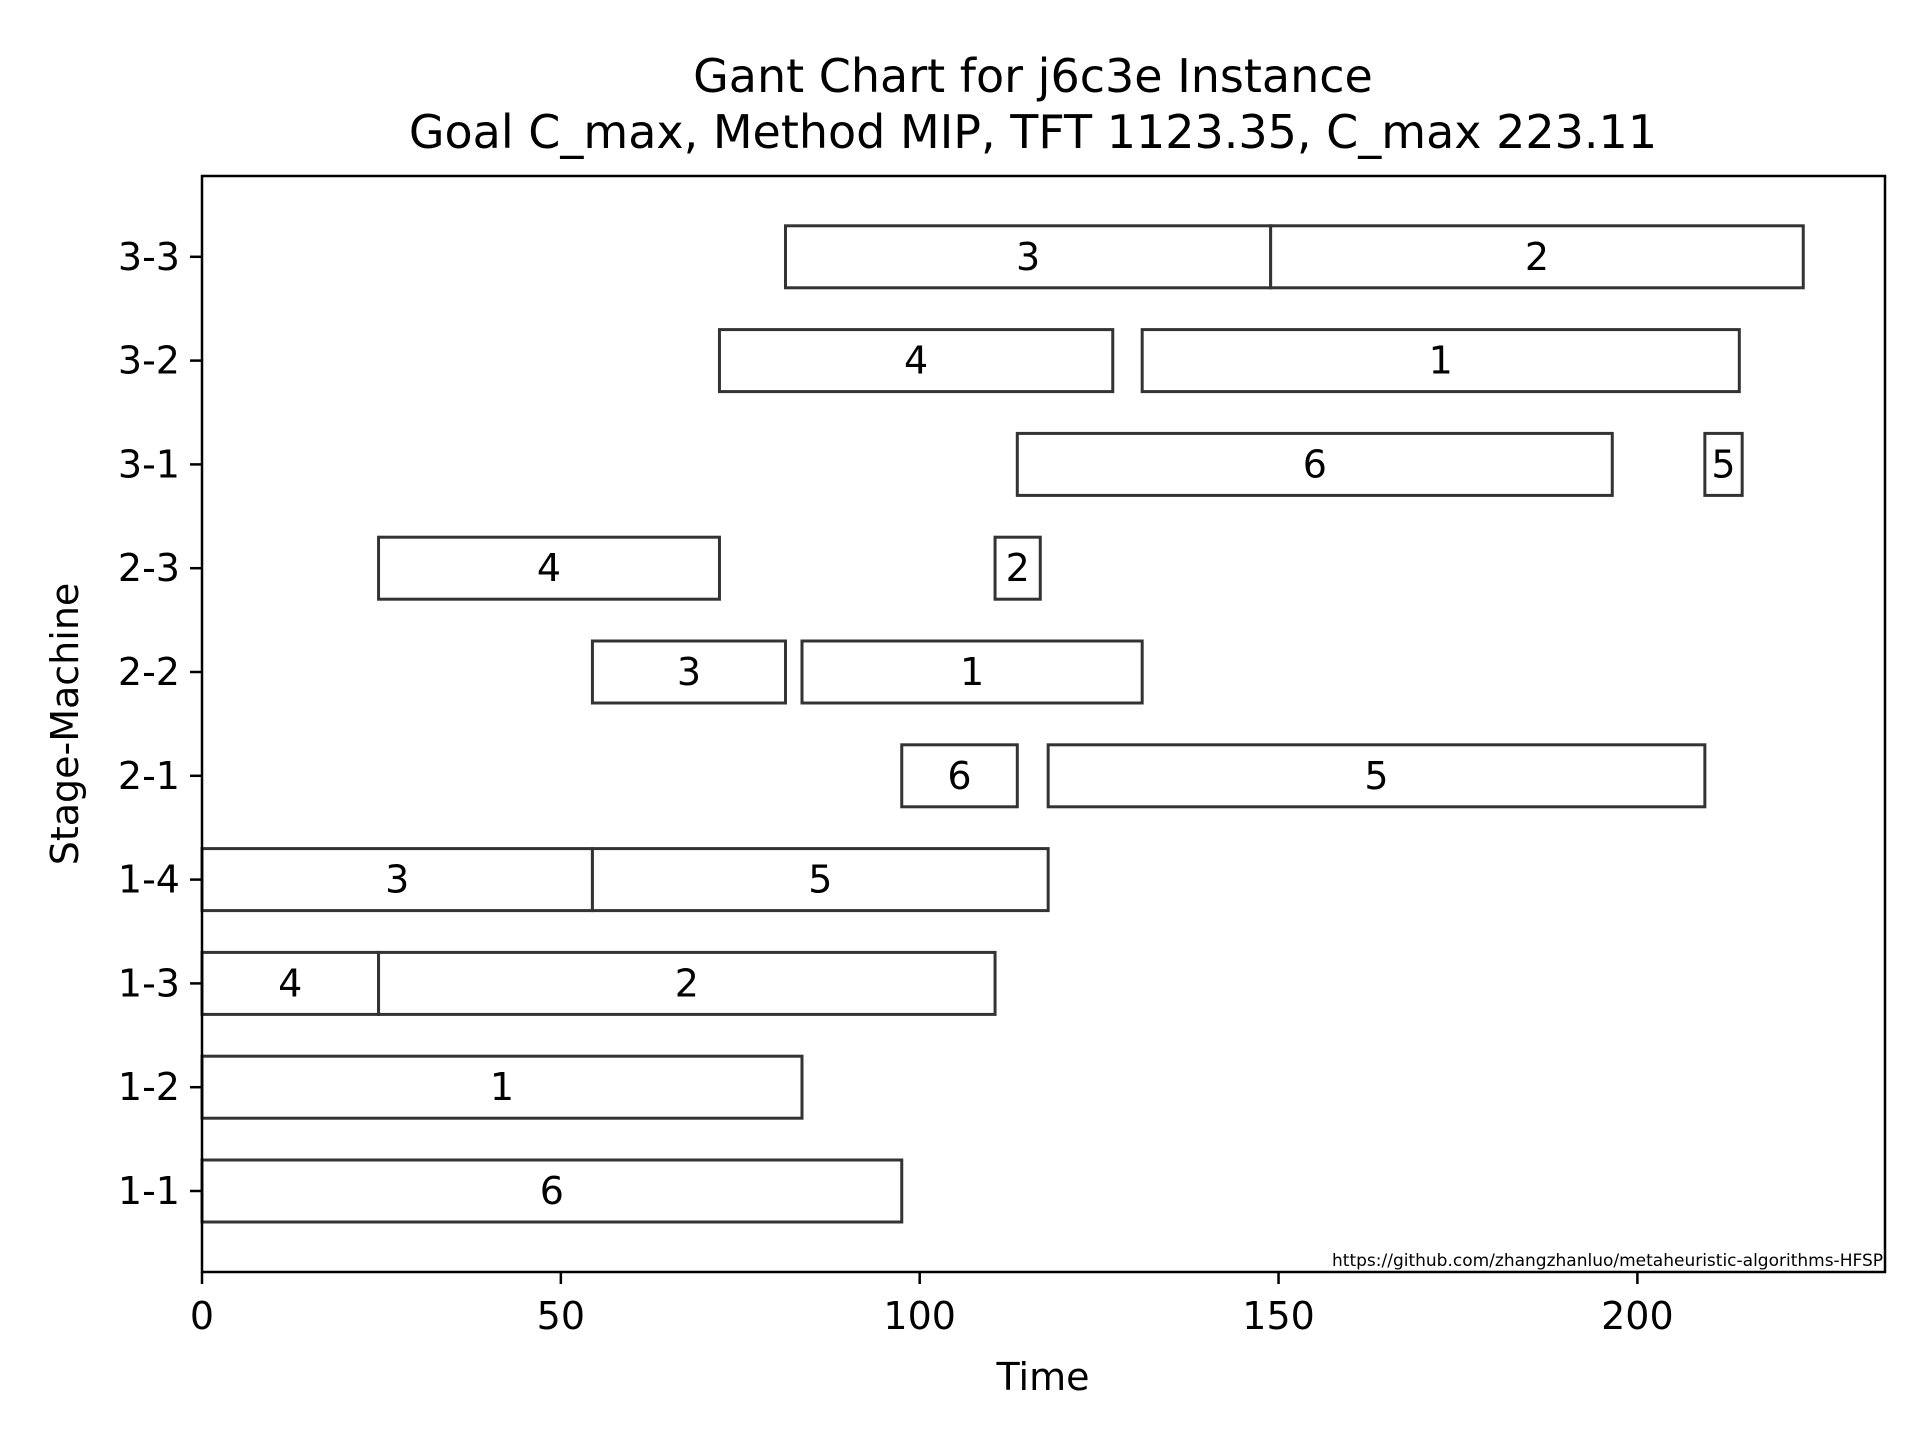 The height and width of the screenshot is (1440, 1920). Describe the element at coordinates (149, 1191) in the screenshot. I see `y-tick-label: 1-1` at that location.